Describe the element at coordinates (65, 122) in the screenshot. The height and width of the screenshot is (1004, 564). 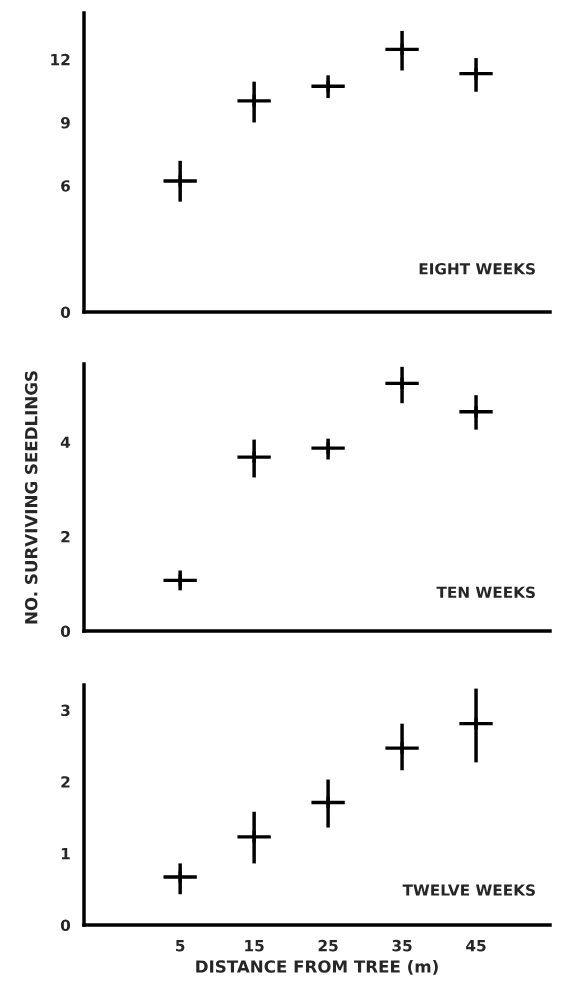
I see `y-tick-label: 9` at that location.